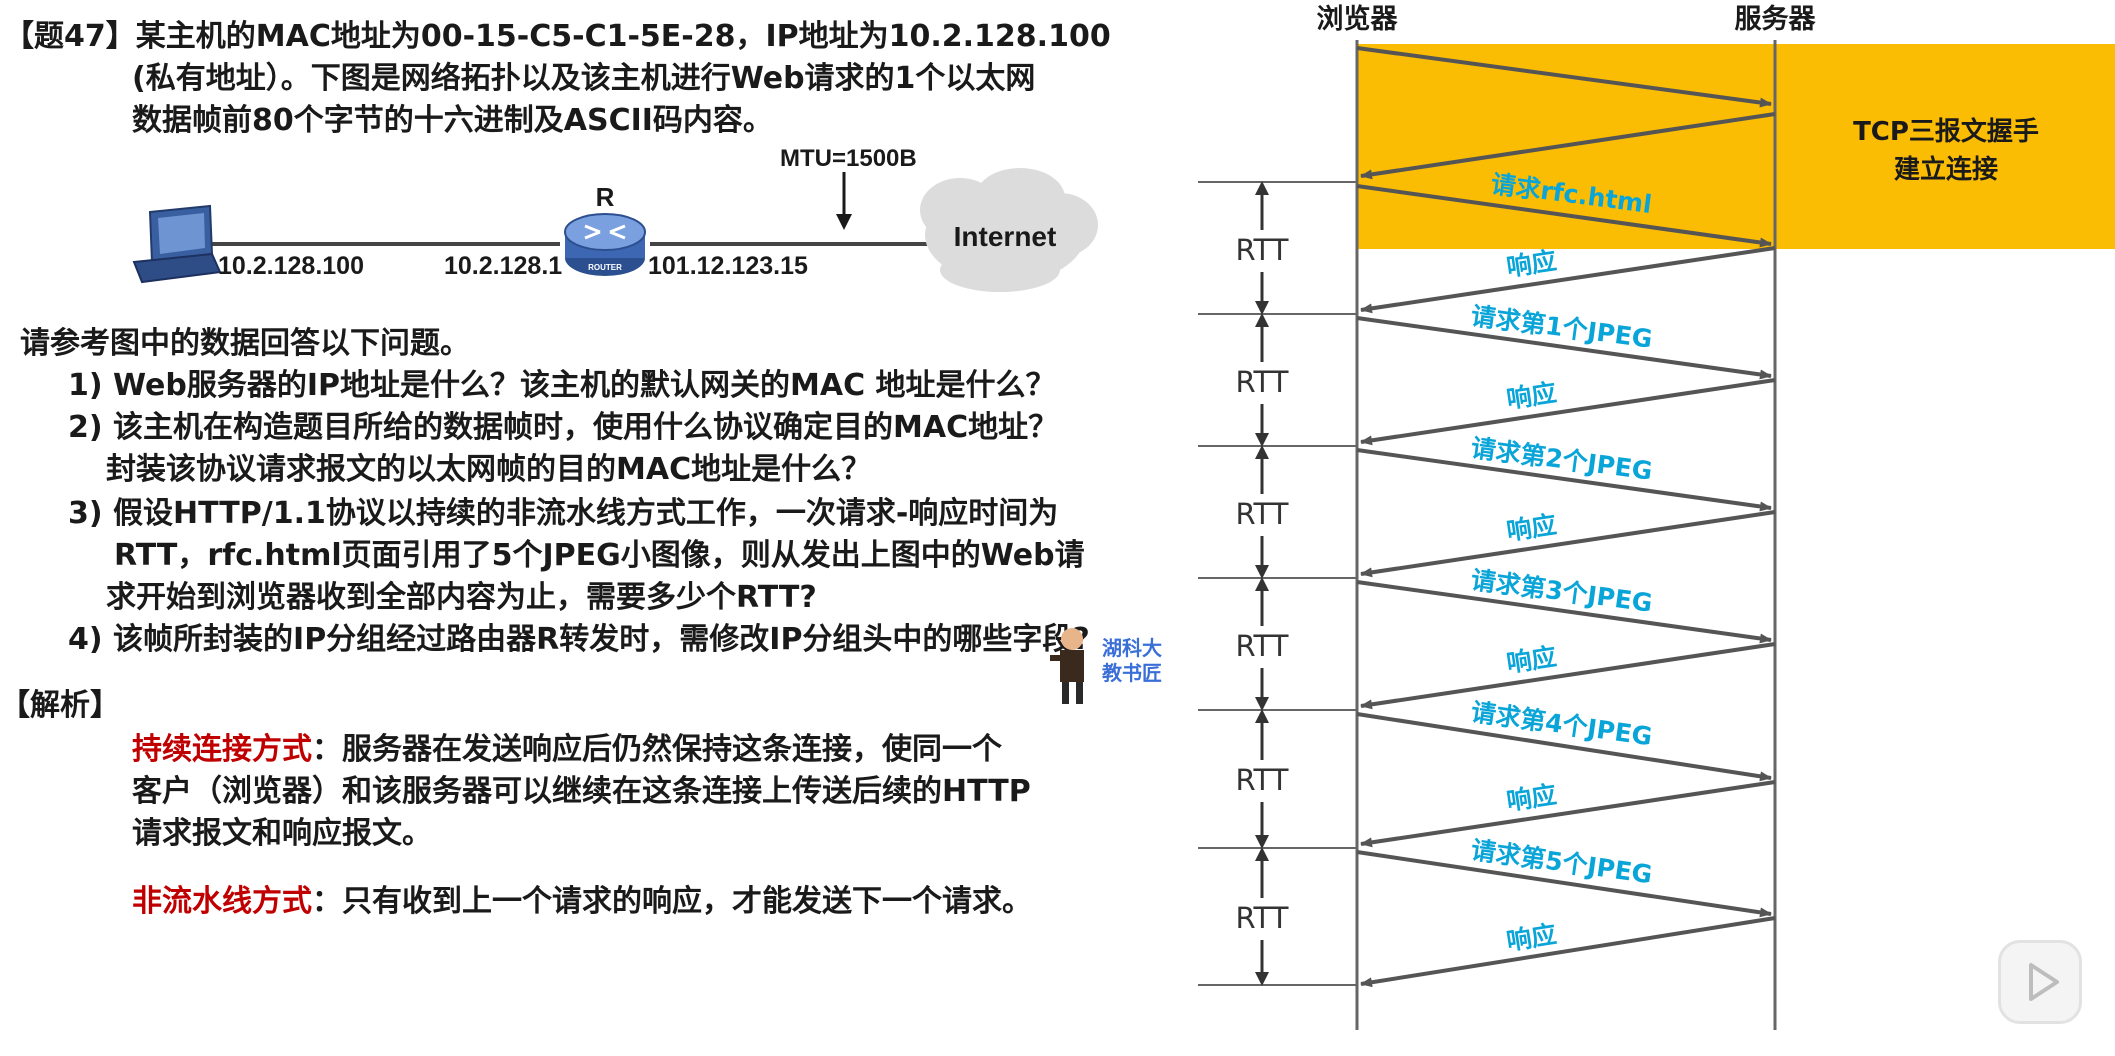  Describe the element at coordinates (282, 833) in the screenshot. I see `analysis-para-1c: 请求报文和响应报文。` at that location.